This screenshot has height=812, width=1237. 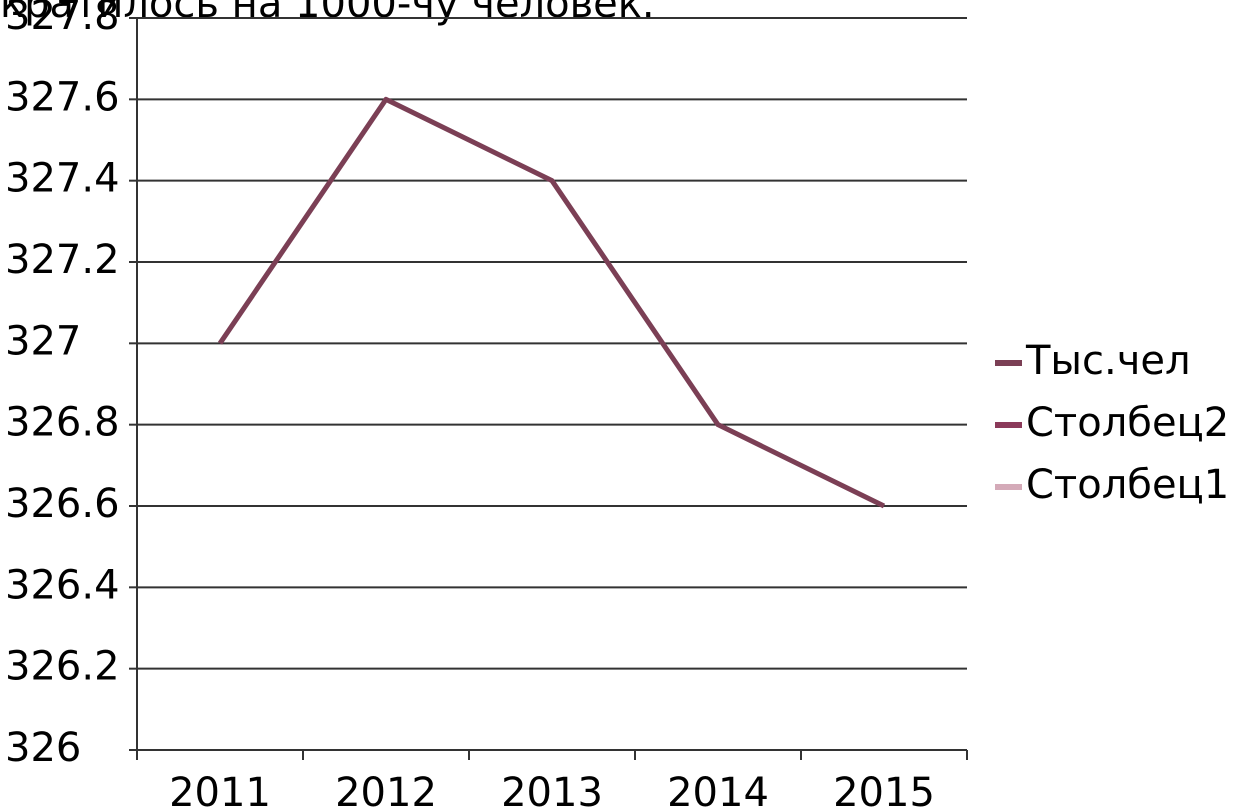 What do you see at coordinates (884, 791) in the screenshot?
I see `x-tick-label: 2015` at bounding box center [884, 791].